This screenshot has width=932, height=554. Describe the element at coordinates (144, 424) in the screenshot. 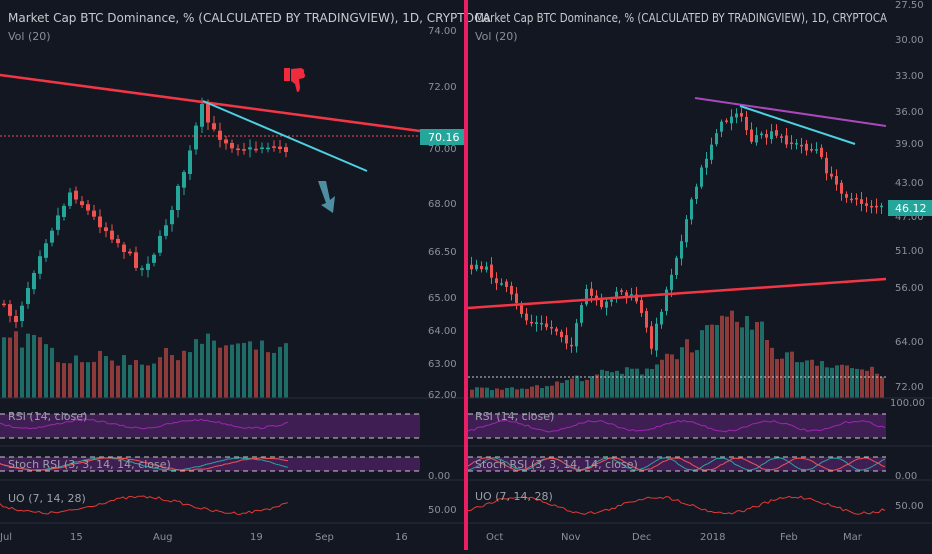

I see `left-rsi-line` at that location.